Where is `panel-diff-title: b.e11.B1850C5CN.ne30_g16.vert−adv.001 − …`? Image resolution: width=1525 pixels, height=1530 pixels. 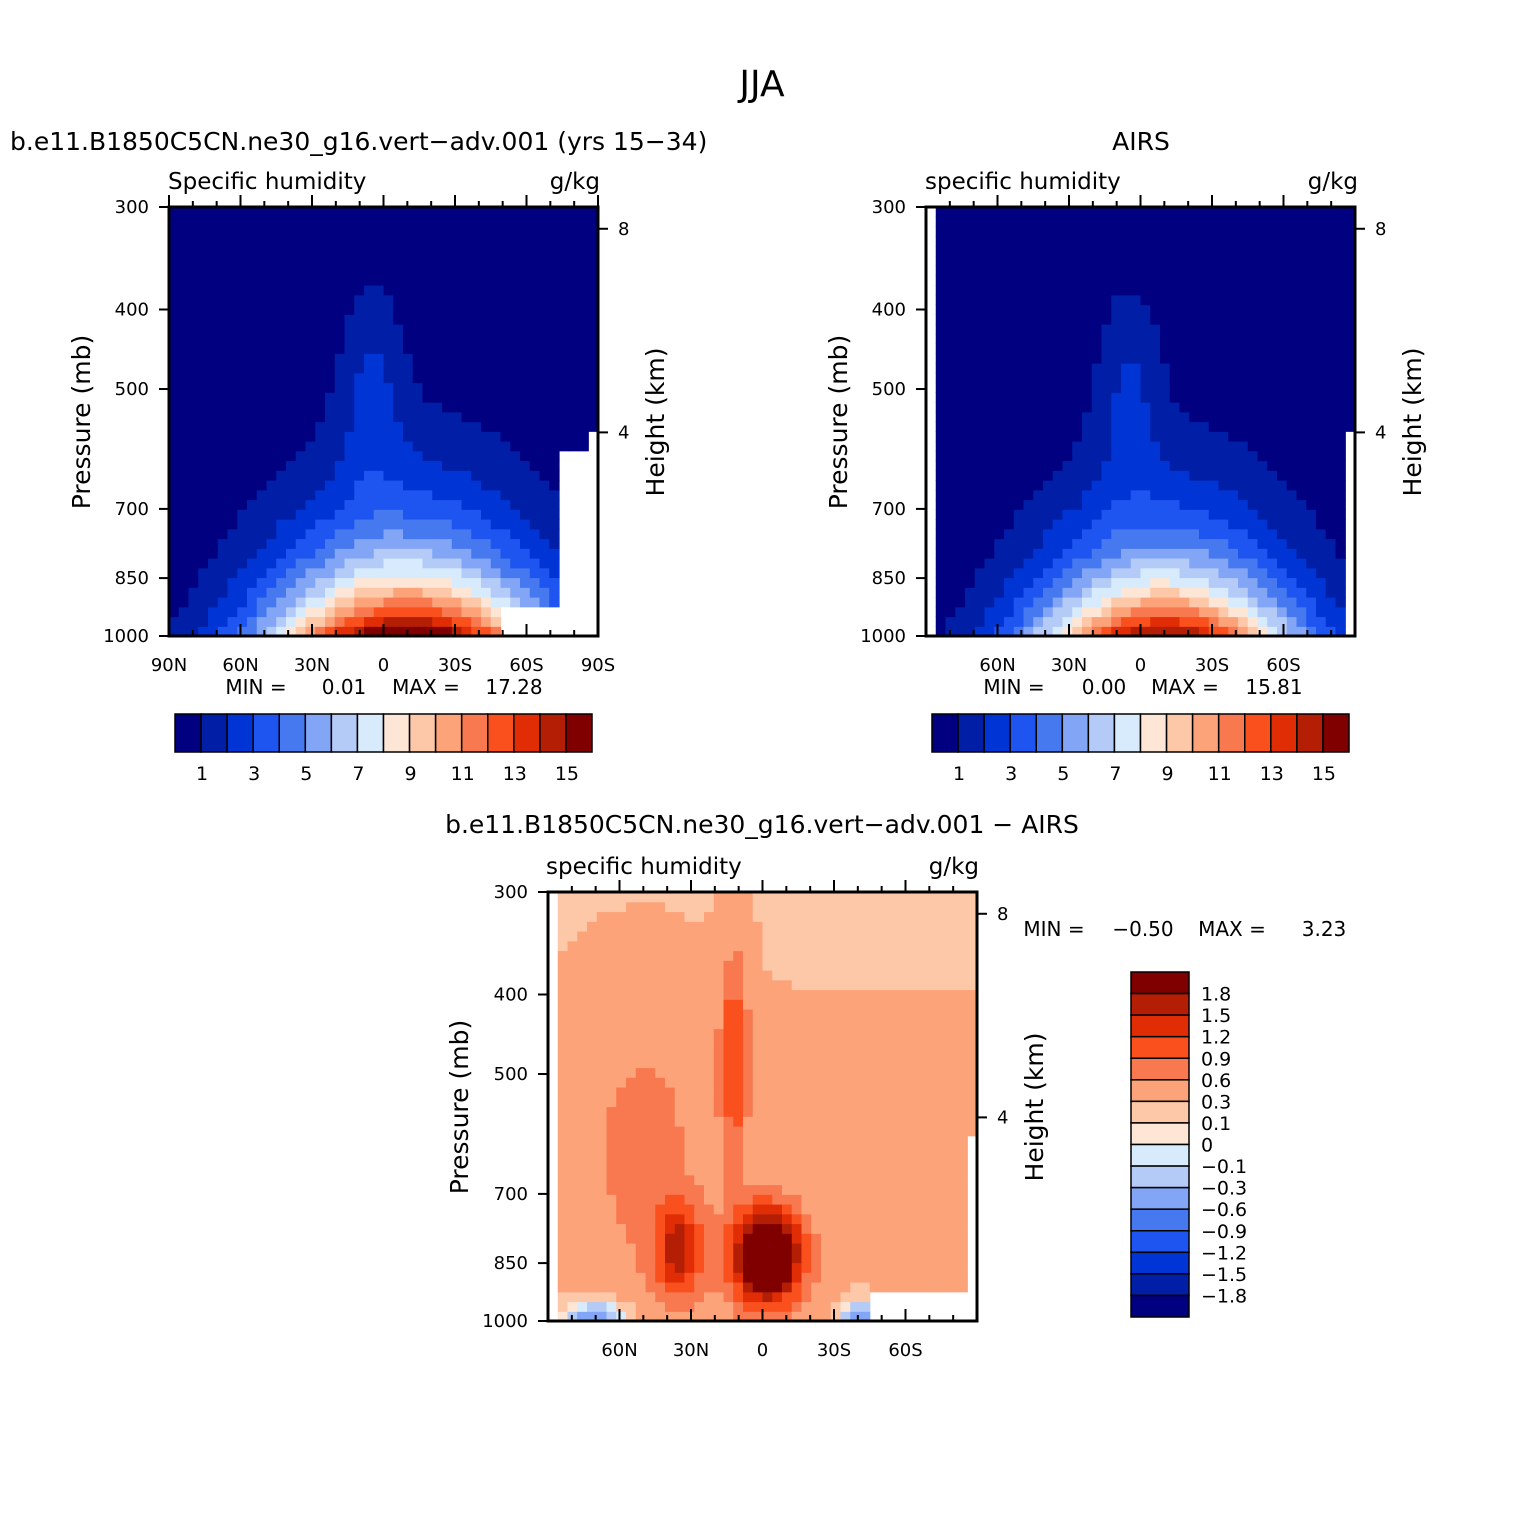
panel-diff-title: b.e11.B1850C5CN.ne30_g16.vert−adv.001 − … is located at coordinates (762, 824).